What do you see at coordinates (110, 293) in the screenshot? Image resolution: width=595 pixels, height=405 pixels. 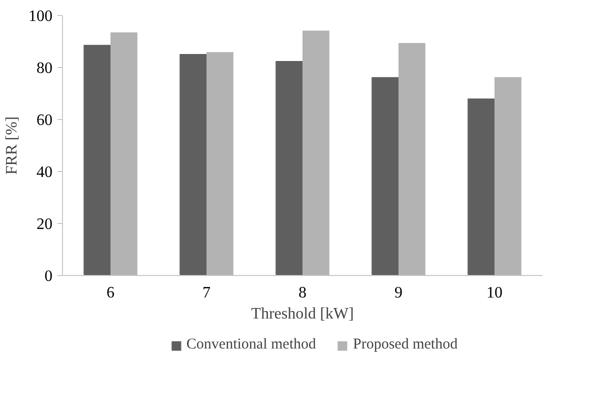 I see `x-tick-label: 6` at bounding box center [110, 293].